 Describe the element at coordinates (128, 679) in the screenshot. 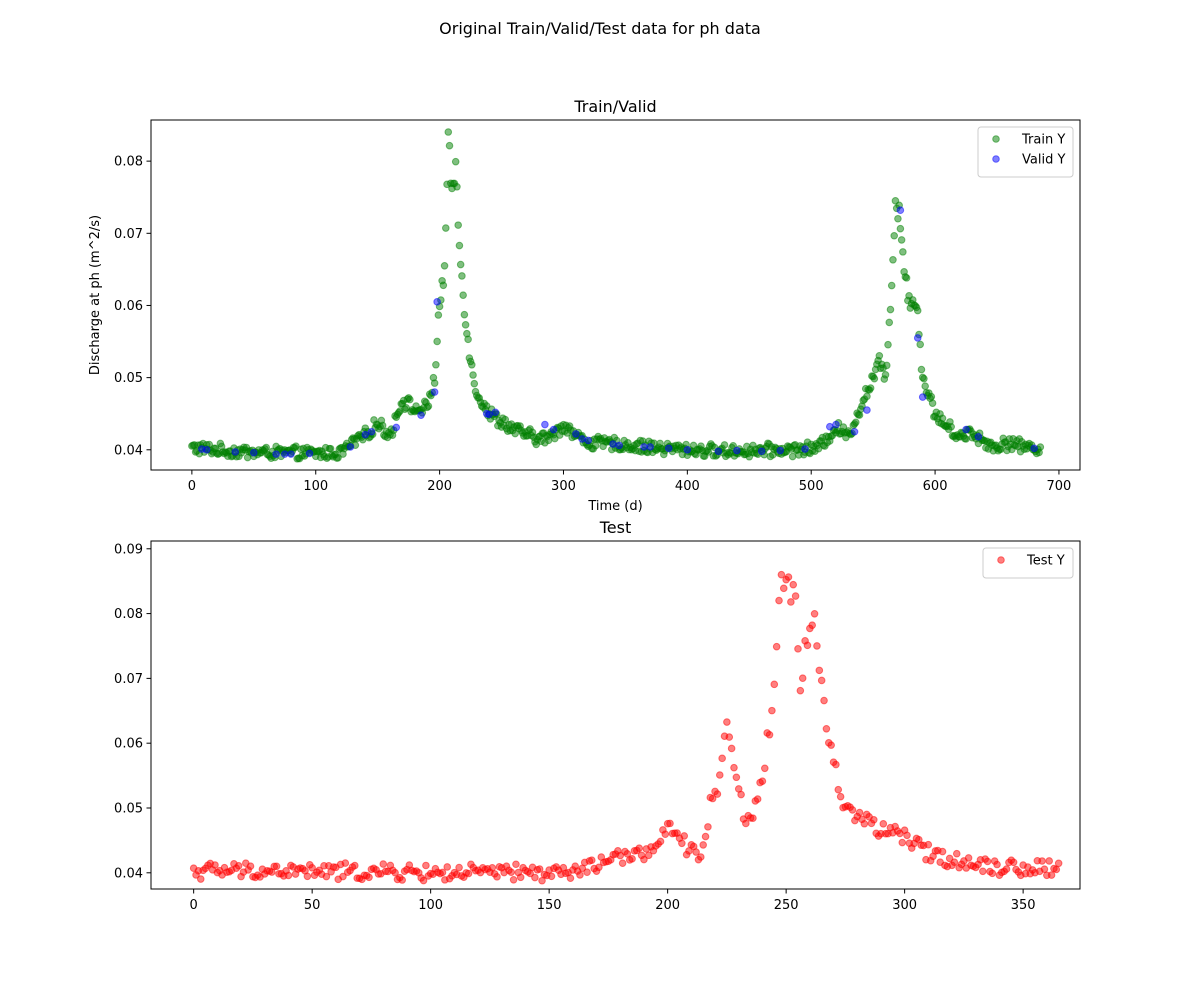

I see `y-tick-label: 0.07` at that location.